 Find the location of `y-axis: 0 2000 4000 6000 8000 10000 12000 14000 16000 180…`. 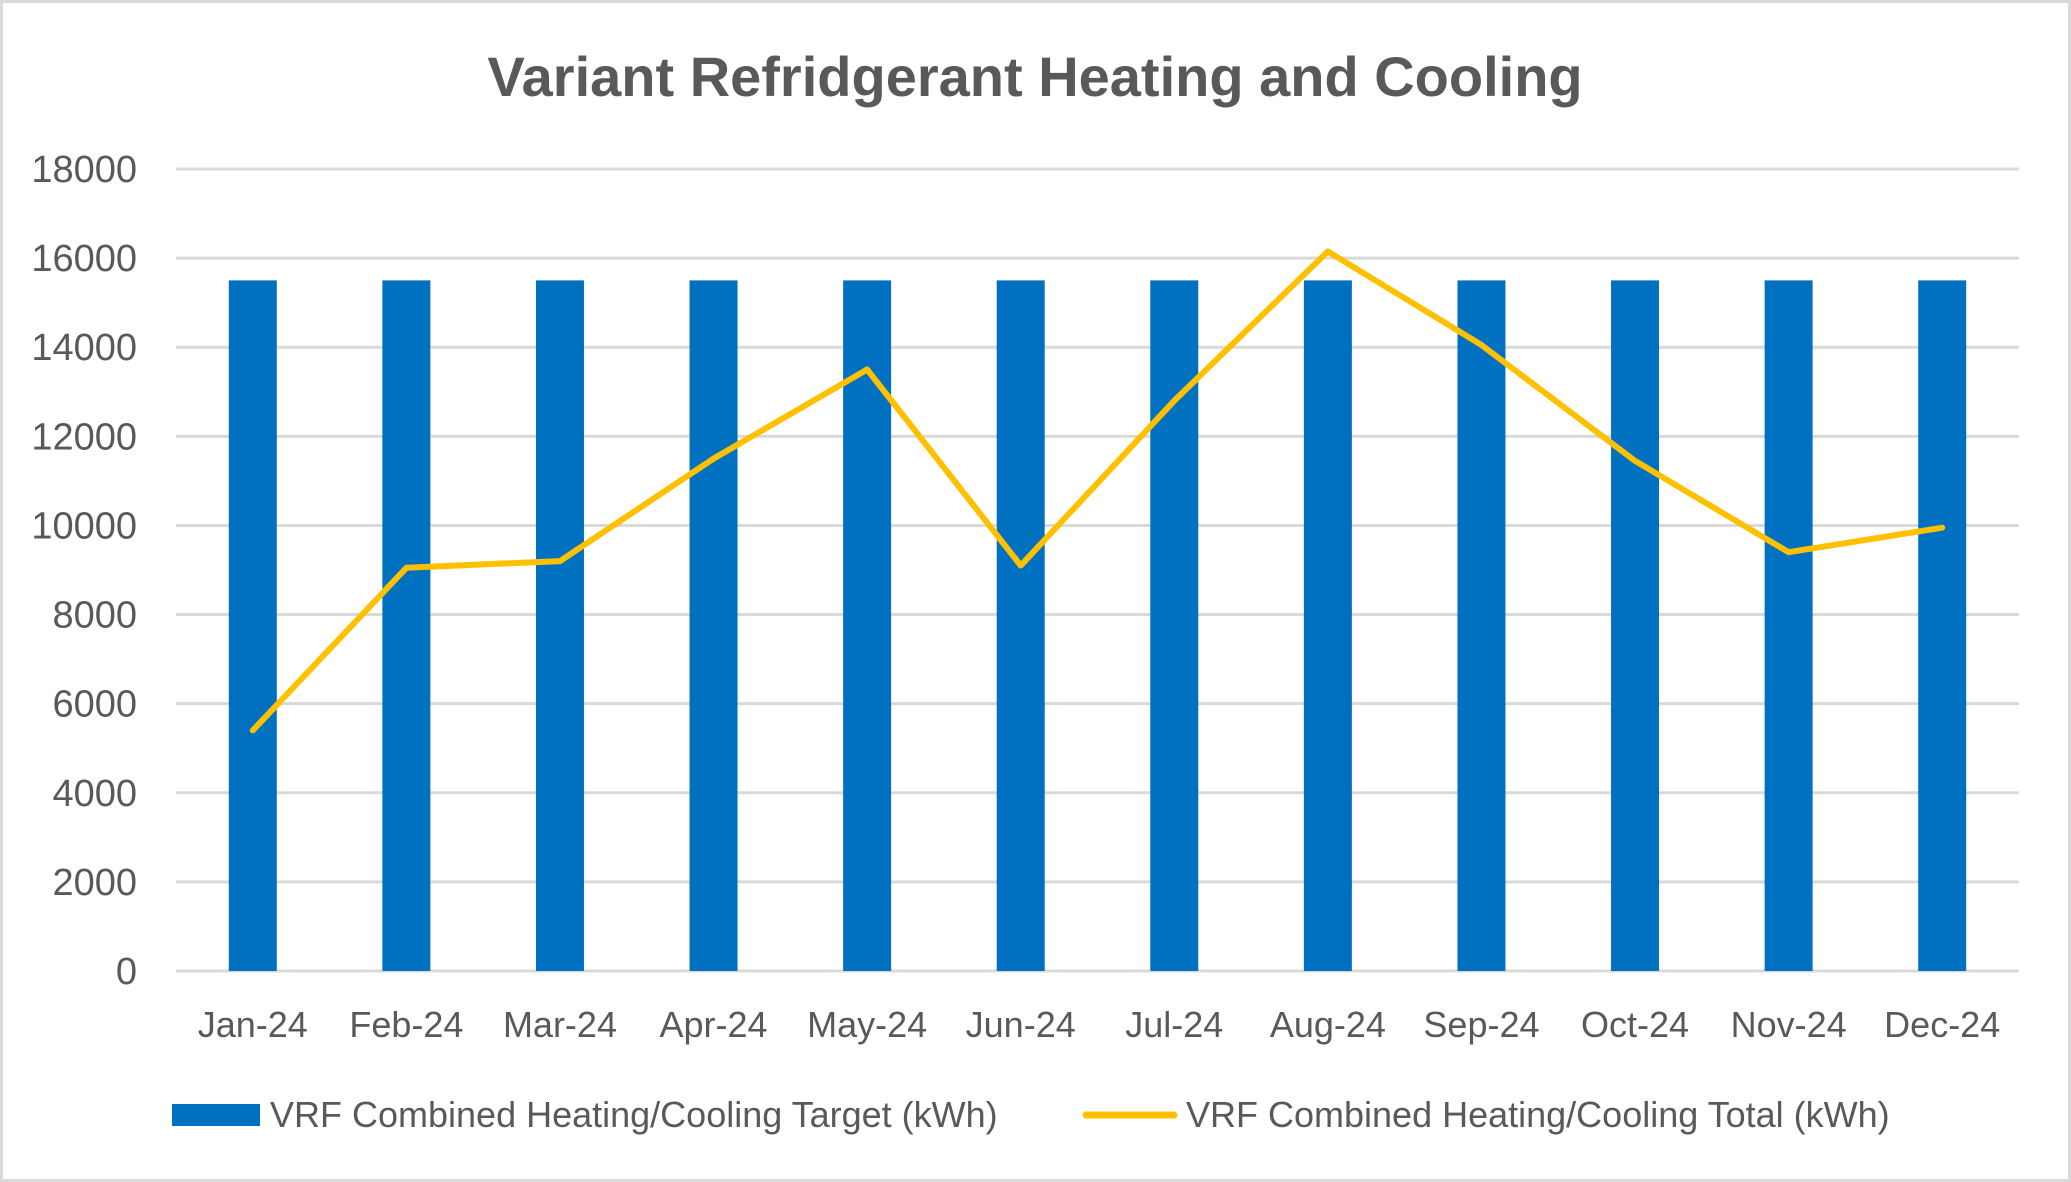

y-axis: 0 2000 4000 6000 8000 10000 12000 14000 16000 180… is located at coordinates (84, 571).